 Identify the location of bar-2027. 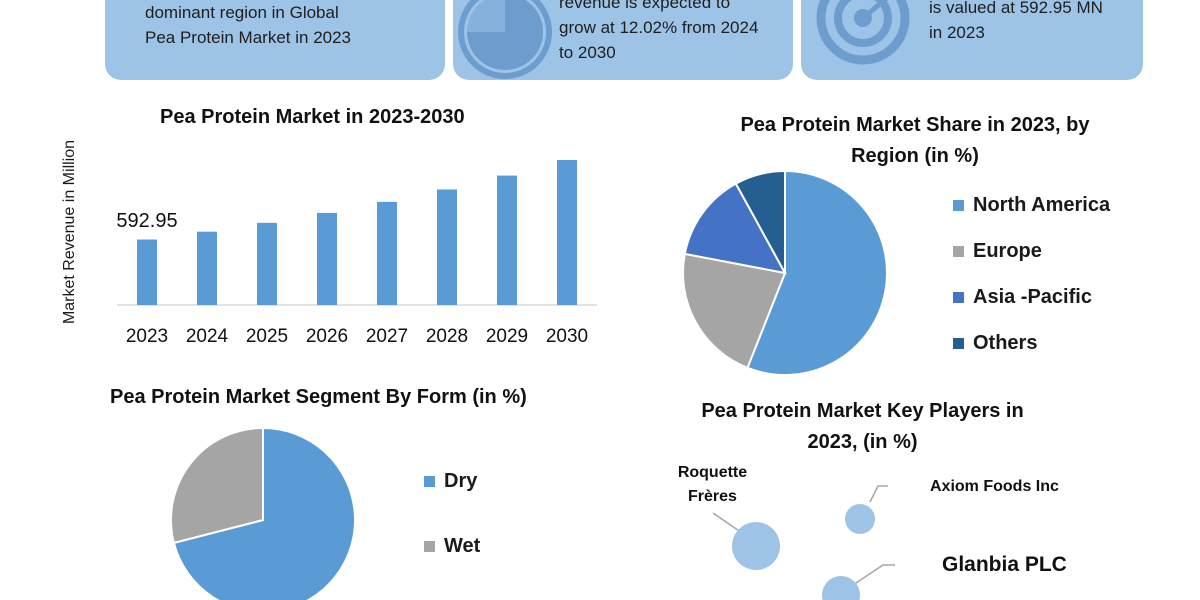
(387, 253).